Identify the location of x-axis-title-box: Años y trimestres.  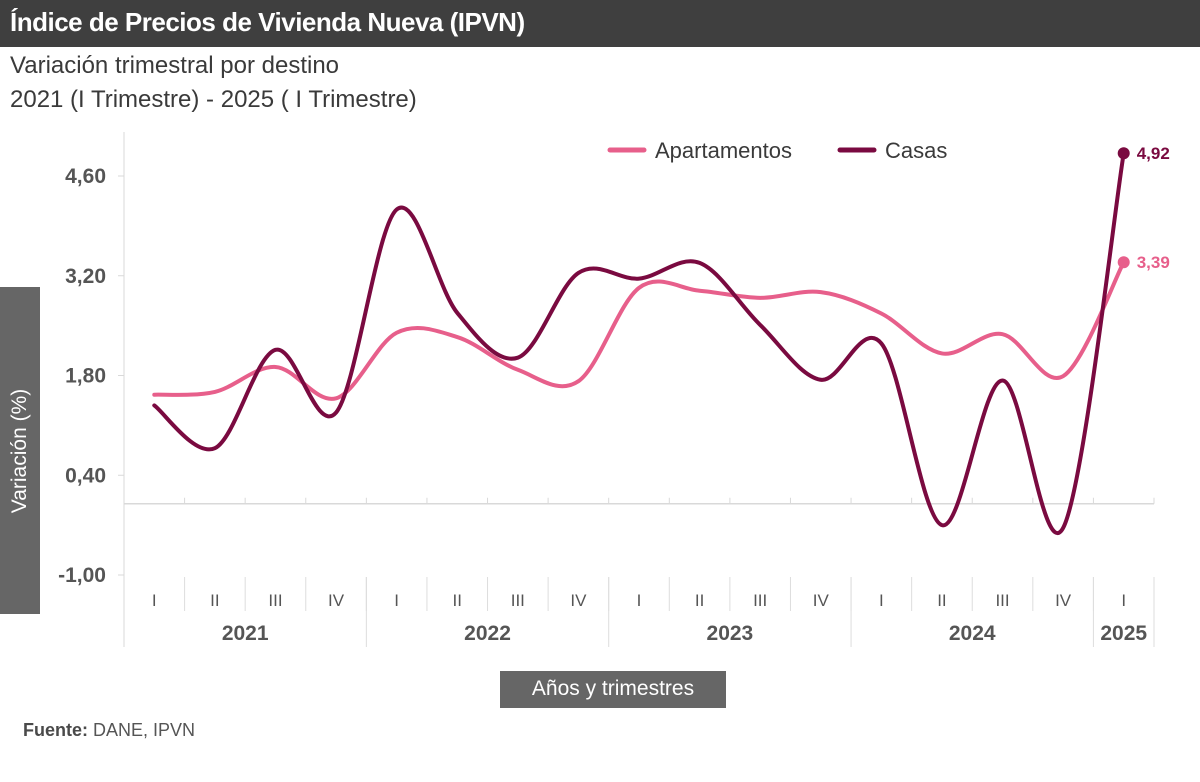
(613, 689).